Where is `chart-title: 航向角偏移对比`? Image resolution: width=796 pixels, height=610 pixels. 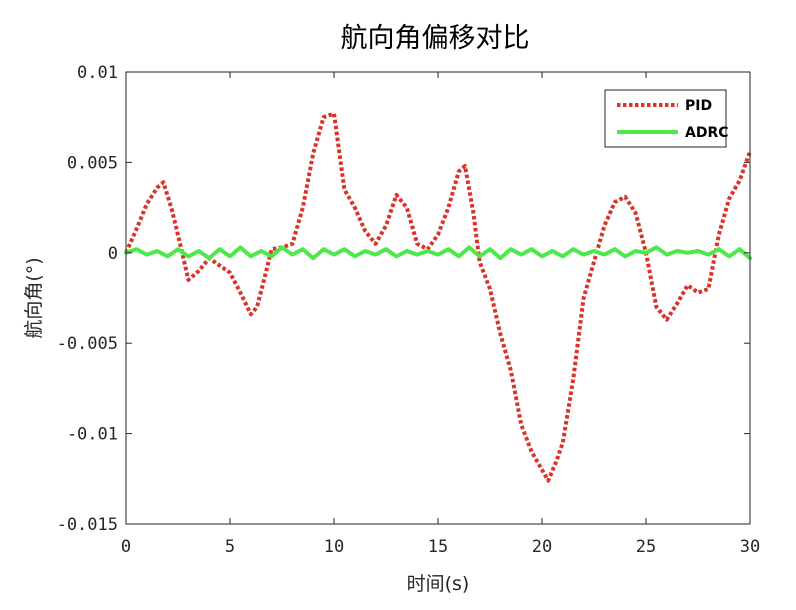 chart-title: 航向角偏移对比 is located at coordinates (435, 38).